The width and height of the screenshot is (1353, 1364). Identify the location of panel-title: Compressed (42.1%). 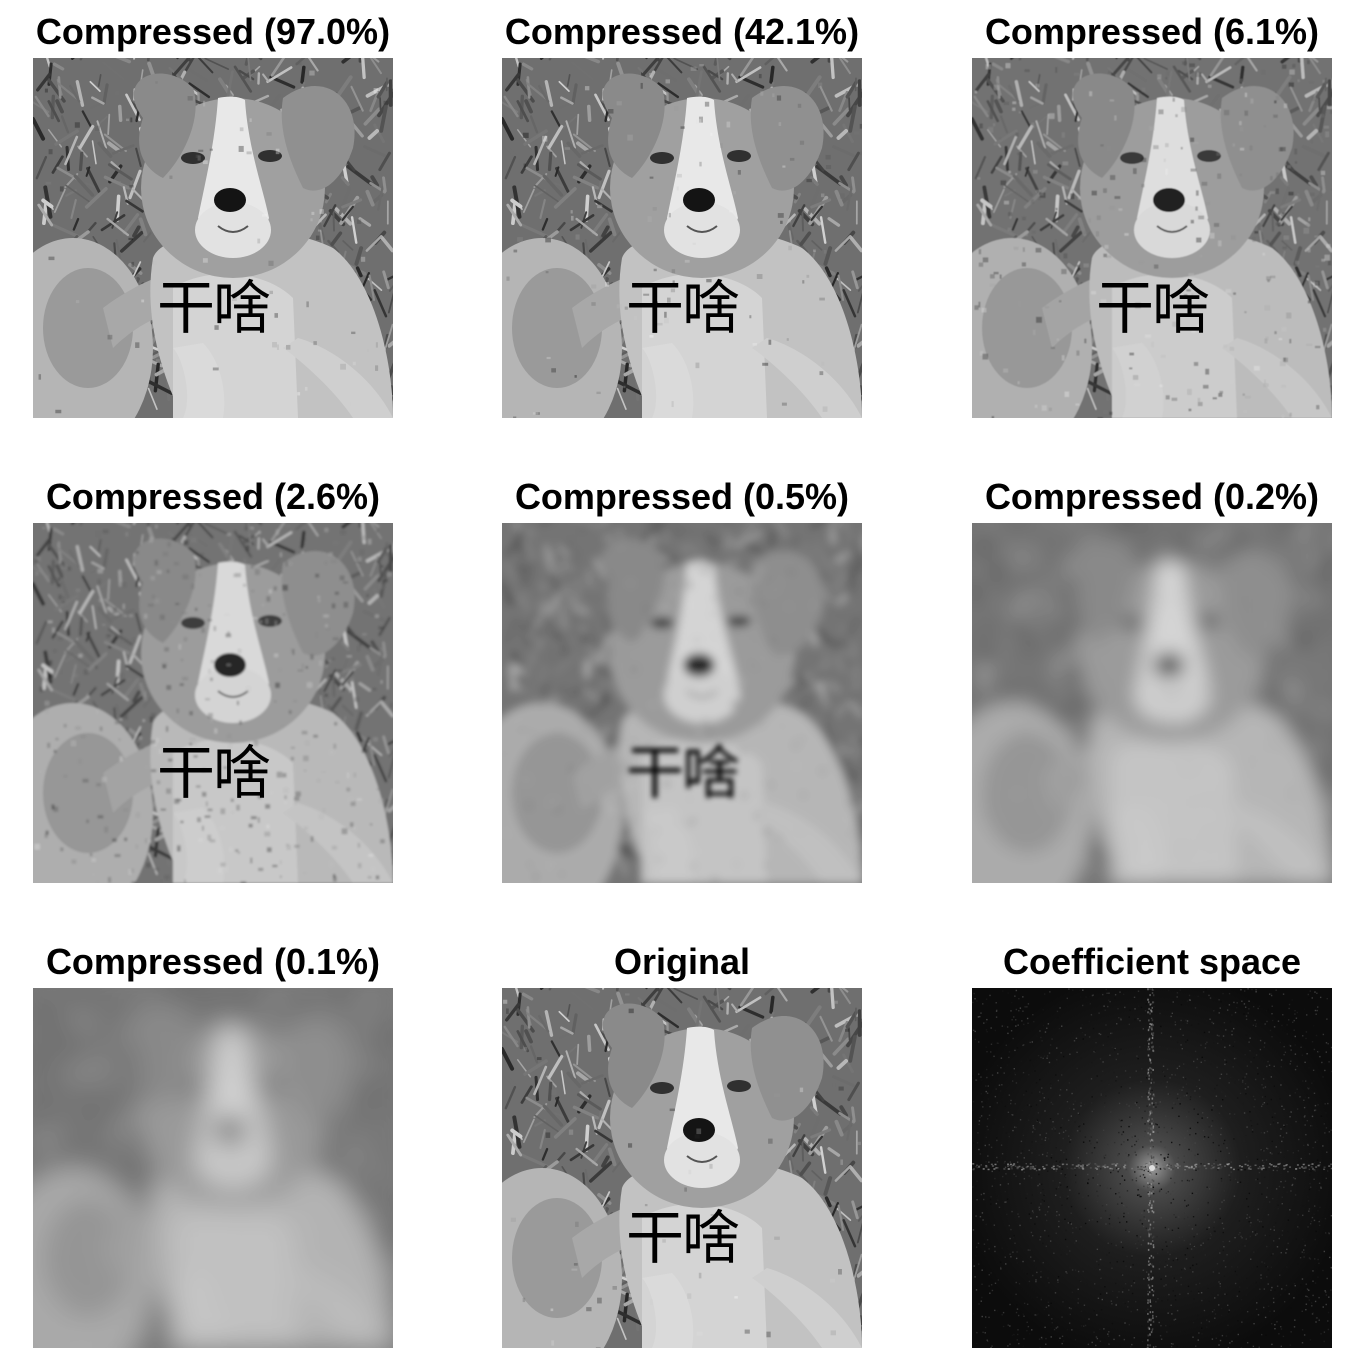
(682, 31).